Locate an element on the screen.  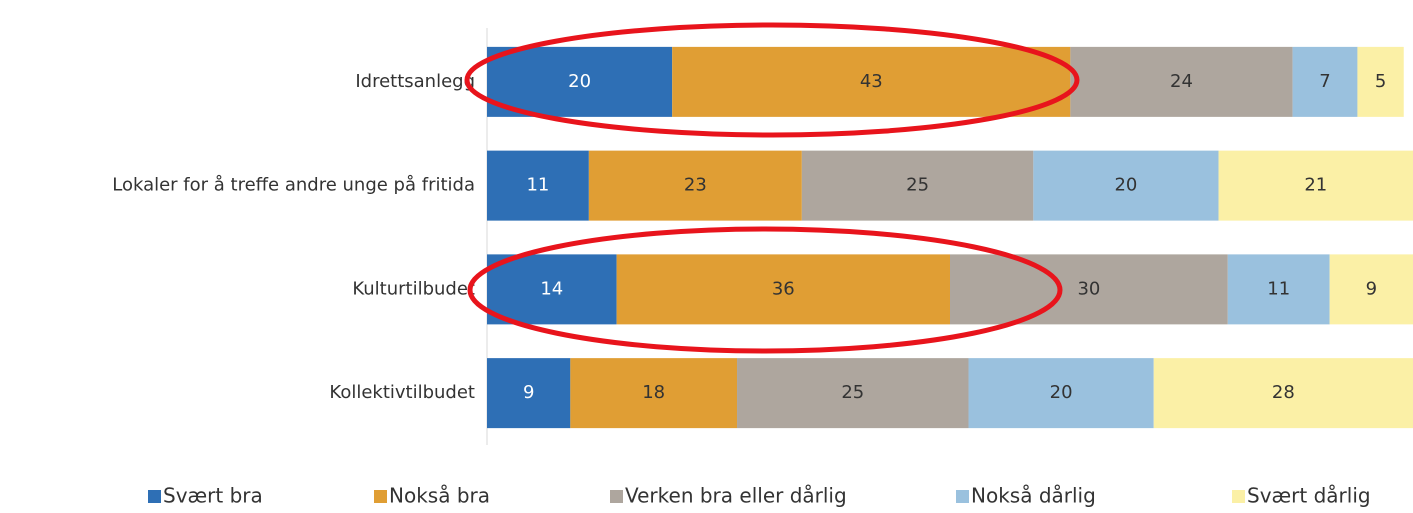
data-label: 7 is located at coordinates (1324, 81).